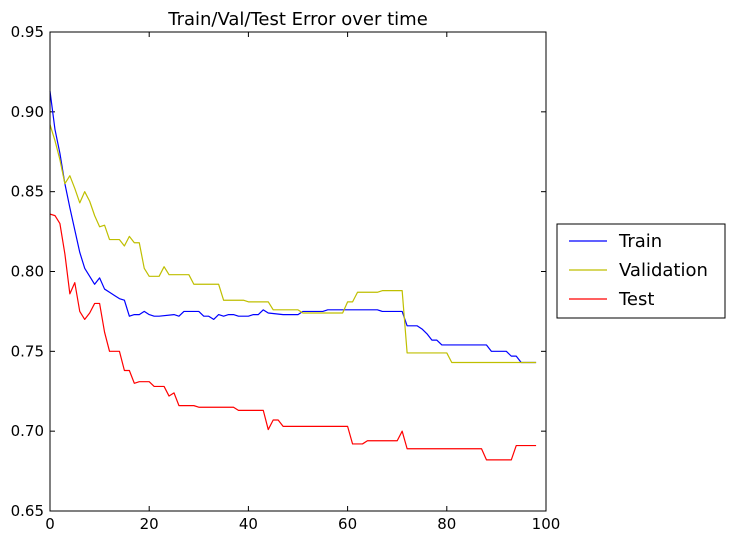 Image resolution: width=735 pixels, height=545 pixels. Describe the element at coordinates (27, 112) in the screenshot. I see `y-tick-label: 0.90` at that location.